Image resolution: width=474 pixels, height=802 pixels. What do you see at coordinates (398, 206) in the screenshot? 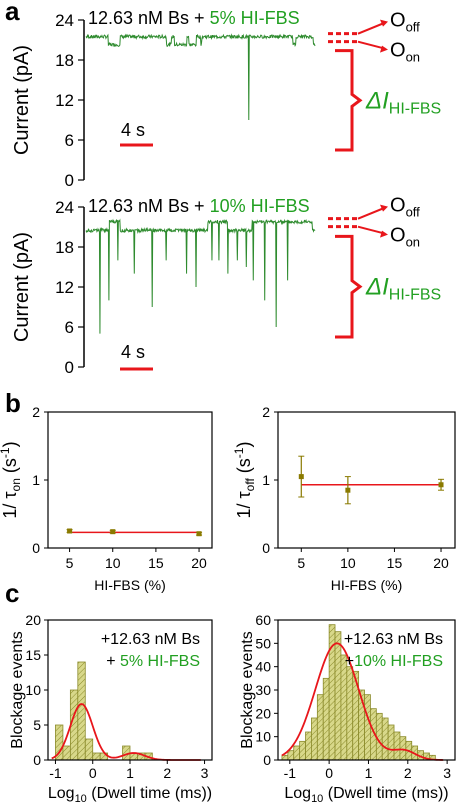
I see `state-off-base: O` at bounding box center [398, 206].